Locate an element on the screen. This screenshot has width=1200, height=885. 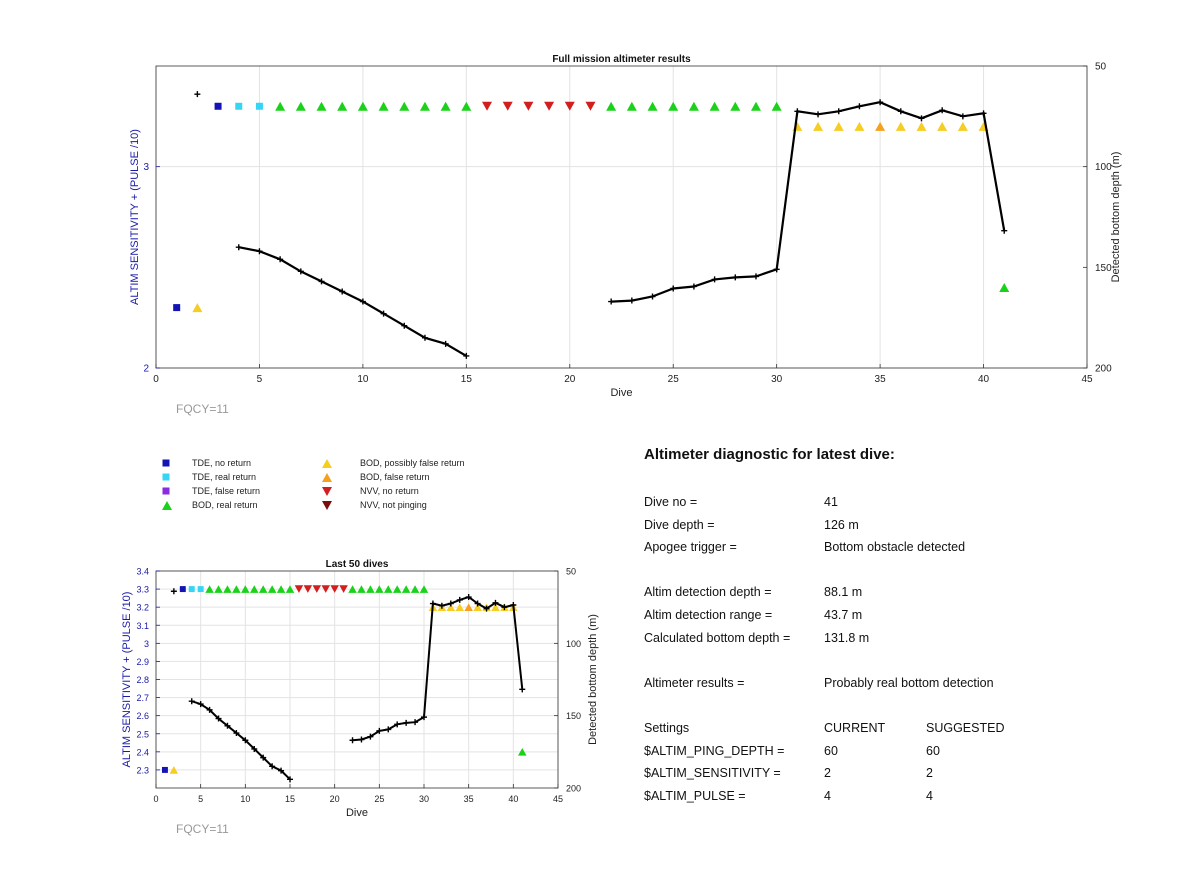
altim-depth-value: 88.1 m is located at coordinates (843, 592).